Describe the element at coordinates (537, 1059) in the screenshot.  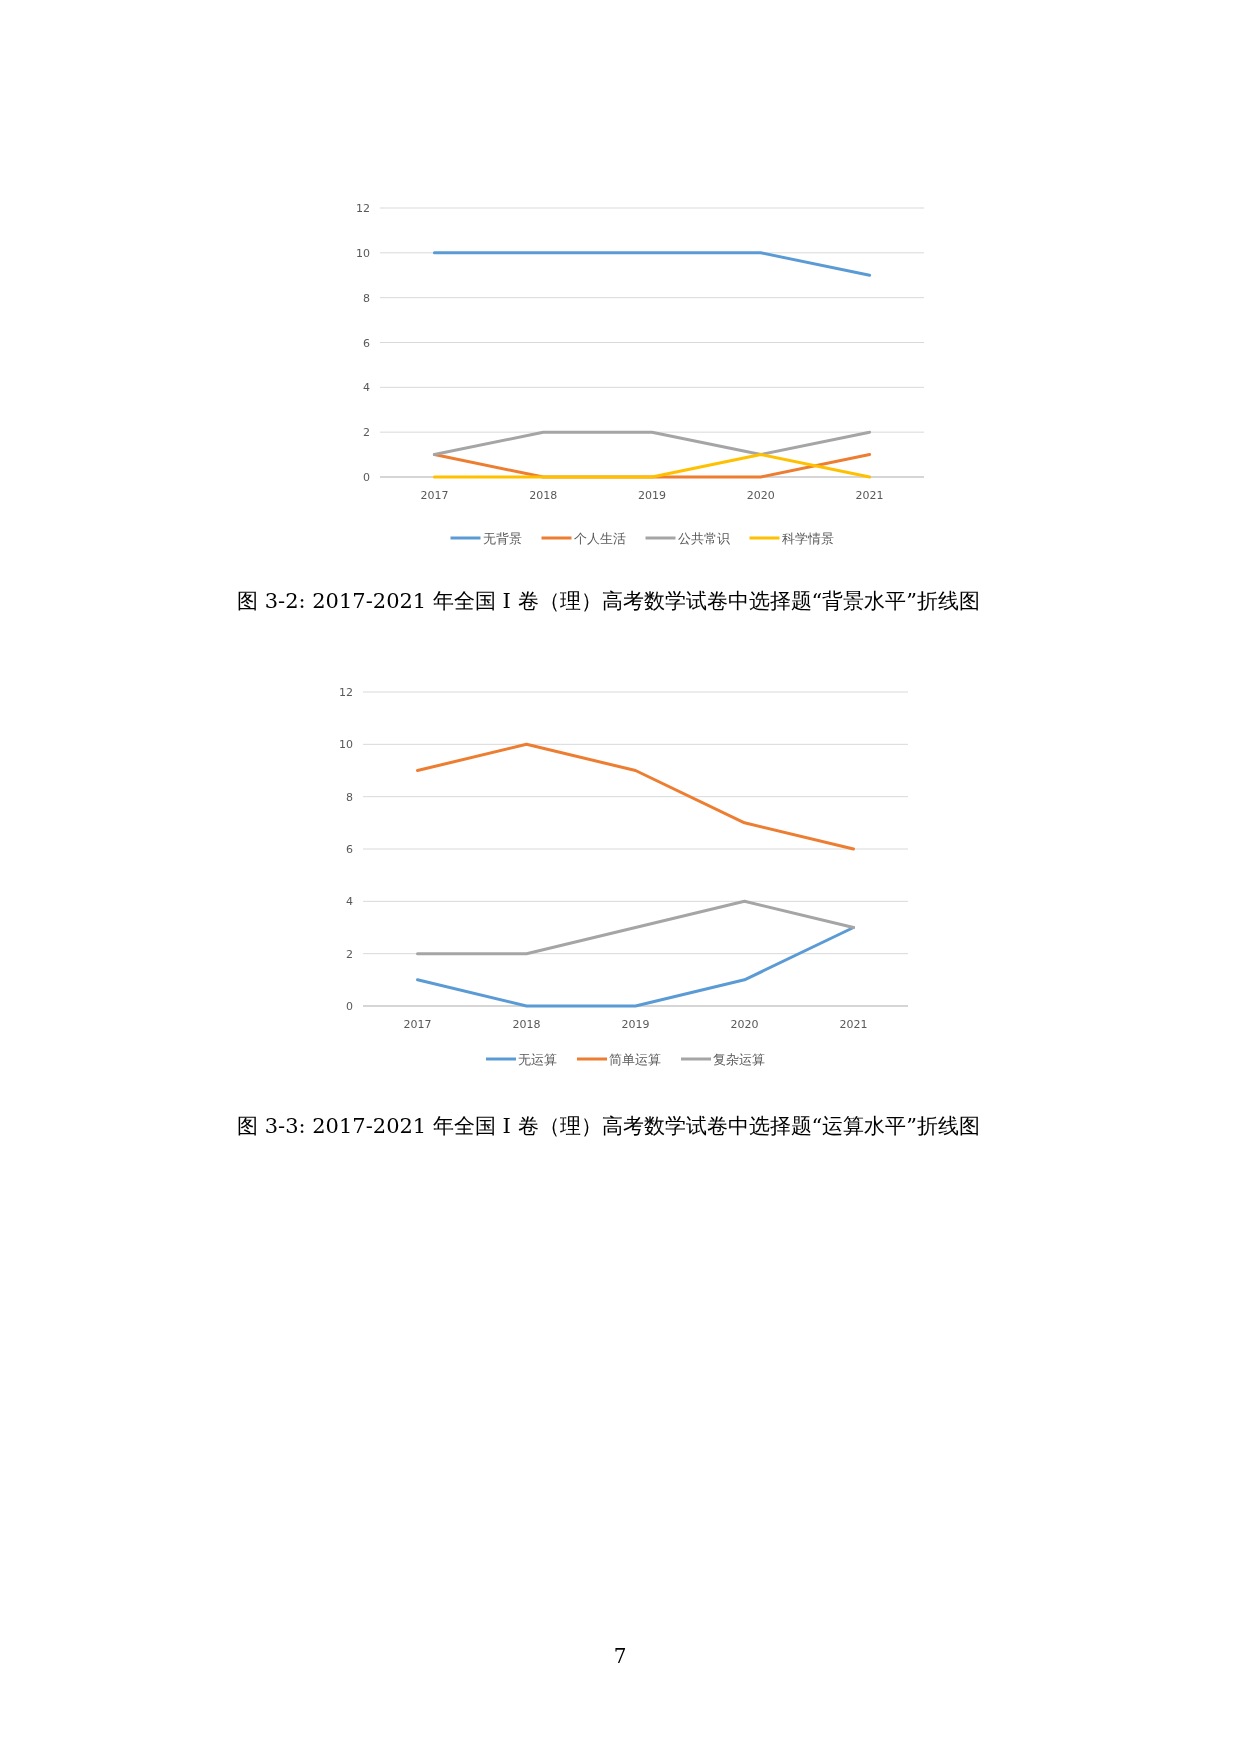
I see `legend-label: 无运算` at that location.